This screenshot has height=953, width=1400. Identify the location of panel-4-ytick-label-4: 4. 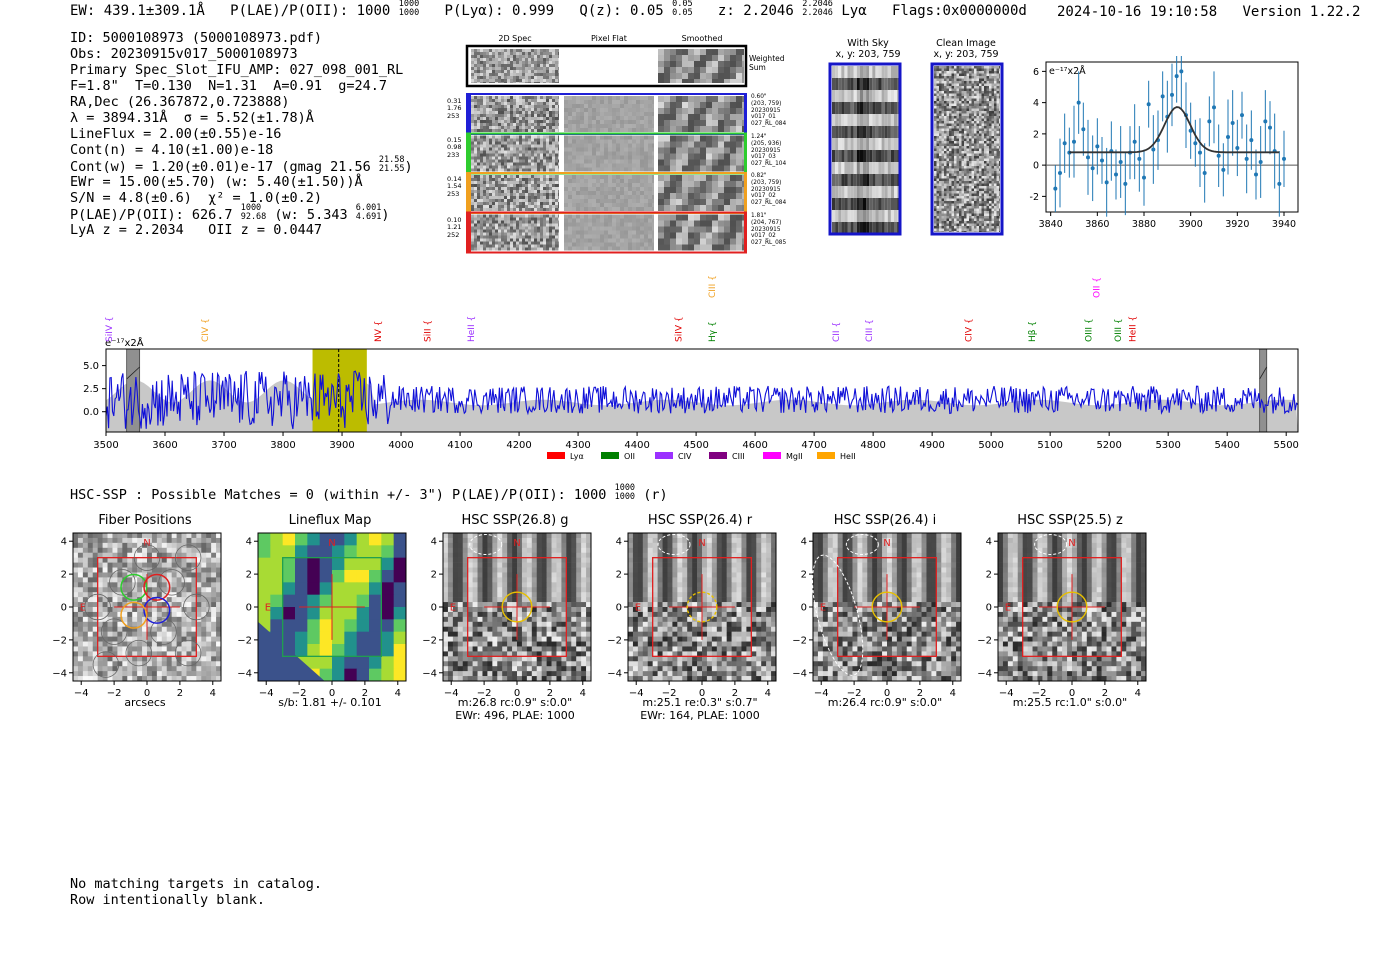
(804, 542).